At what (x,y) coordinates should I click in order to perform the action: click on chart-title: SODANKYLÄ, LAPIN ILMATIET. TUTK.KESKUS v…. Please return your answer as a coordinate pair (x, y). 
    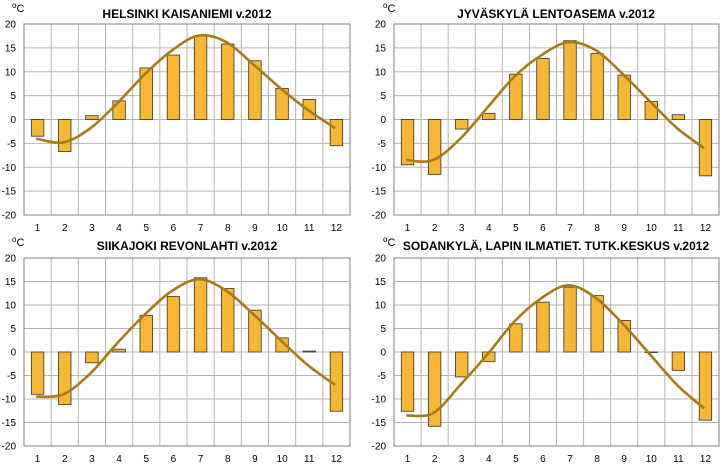
    Looking at the image, I should click on (556, 245).